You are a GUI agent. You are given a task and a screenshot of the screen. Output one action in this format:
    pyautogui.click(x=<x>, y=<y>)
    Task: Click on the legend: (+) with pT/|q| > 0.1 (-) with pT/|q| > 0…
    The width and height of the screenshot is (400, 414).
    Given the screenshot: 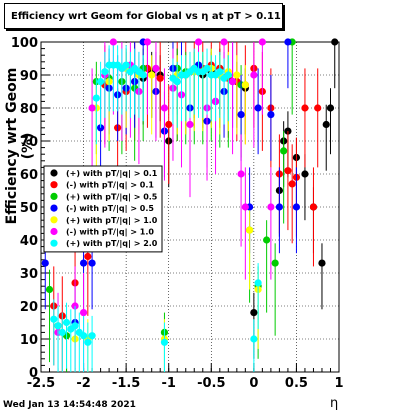 What is the action you would take?
    pyautogui.click(x=103, y=209)
    